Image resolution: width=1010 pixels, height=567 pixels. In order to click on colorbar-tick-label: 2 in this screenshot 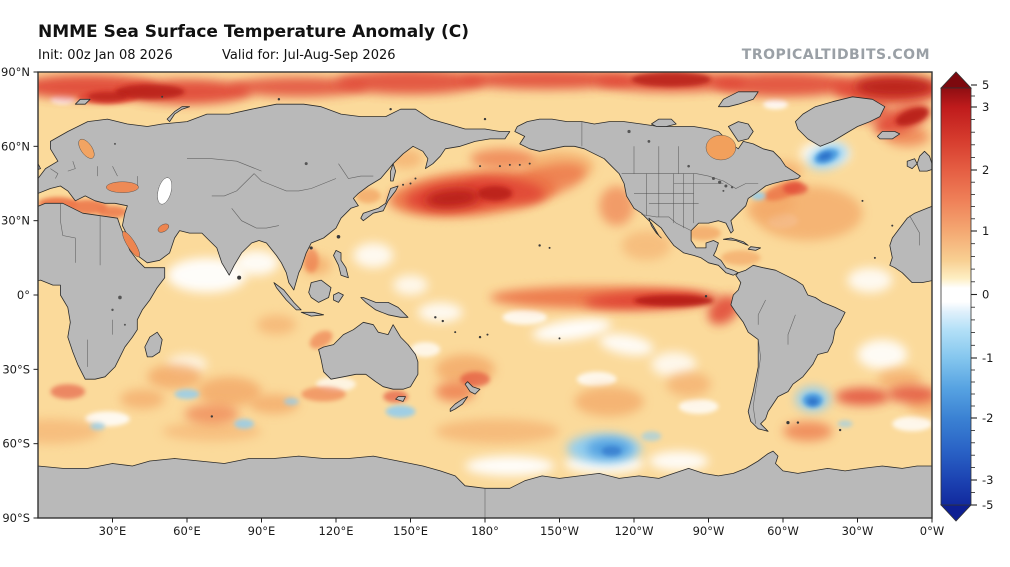, I will do `click(985, 170)`.